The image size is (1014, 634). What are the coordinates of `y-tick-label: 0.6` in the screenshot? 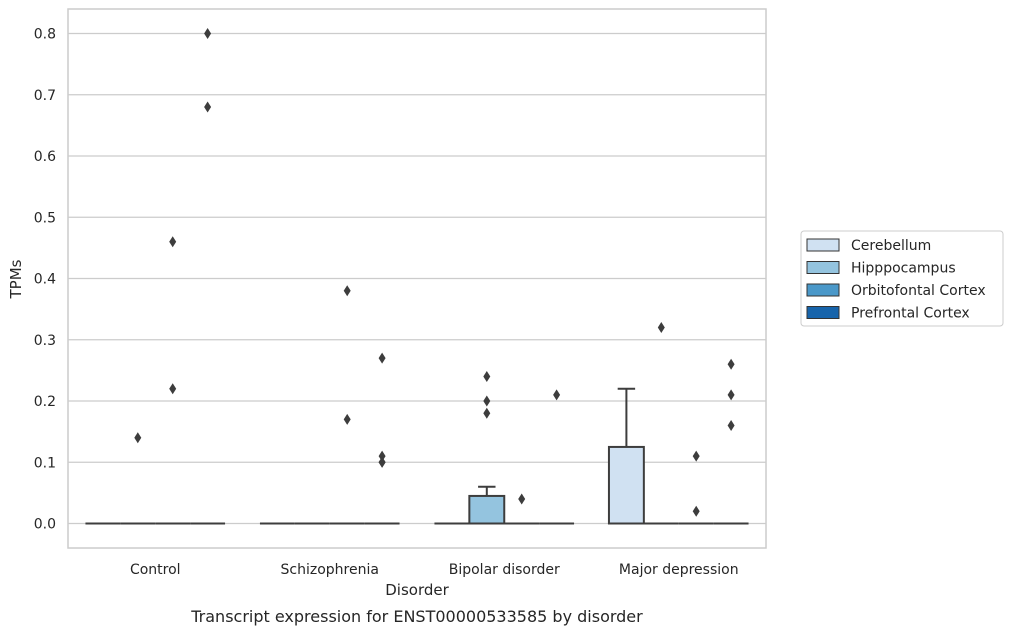 It's located at (45, 157).